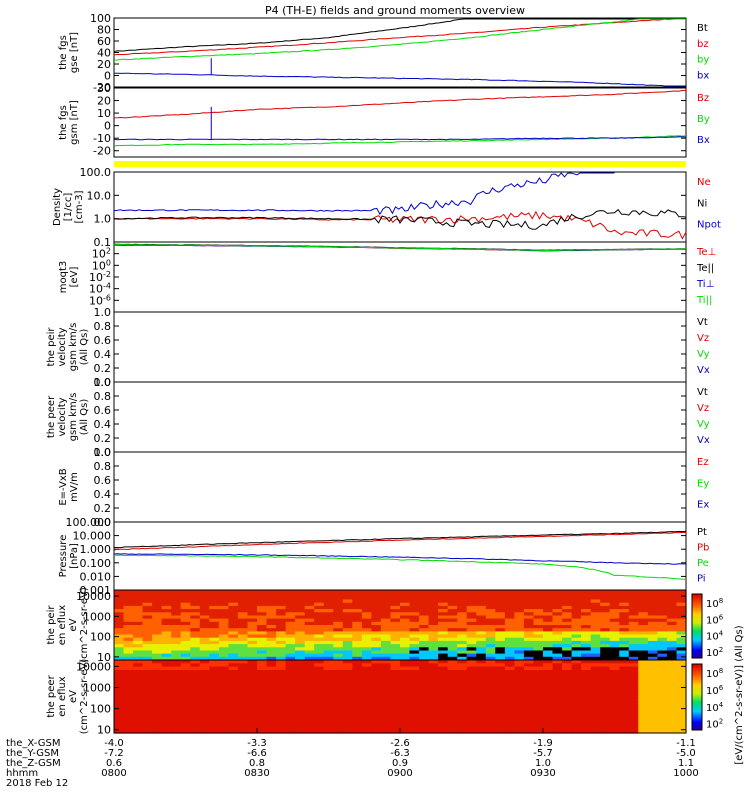 This screenshot has width=750, height=800. I want to click on series-line-Ne, so click(400, 225).